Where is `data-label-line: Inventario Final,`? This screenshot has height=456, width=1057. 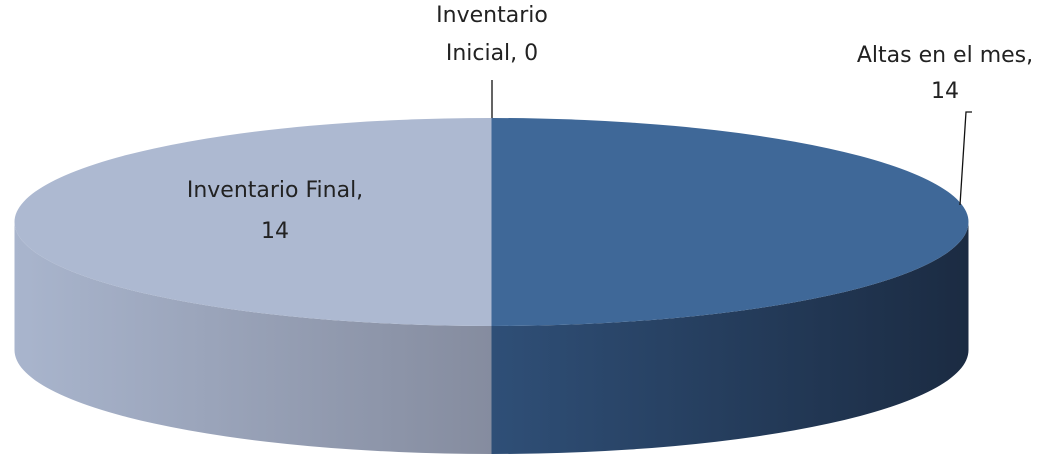
data-label-line: Inventario Final, is located at coordinates (275, 190).